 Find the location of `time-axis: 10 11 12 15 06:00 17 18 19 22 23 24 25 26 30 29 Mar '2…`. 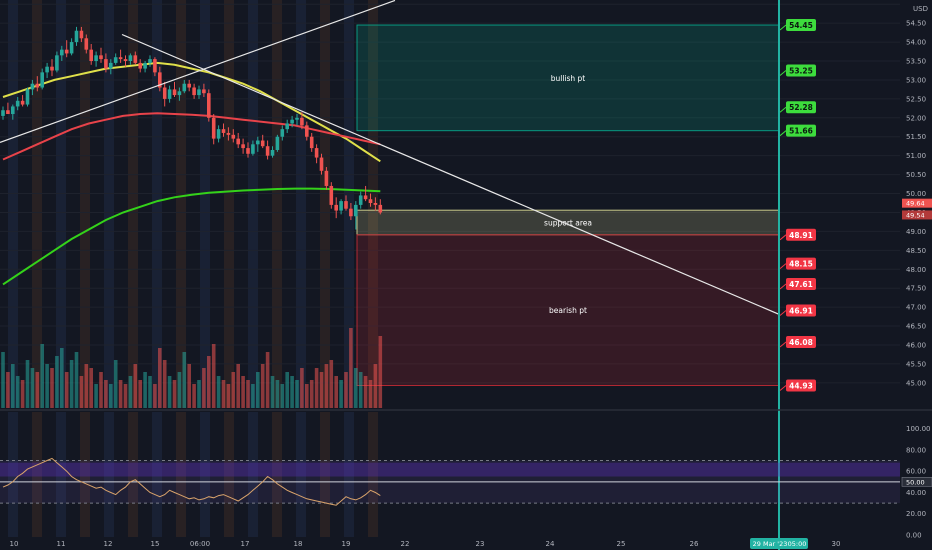

time-axis: 10 11 12 15 06:00 17 18 19 22 23 24 25 26 30 29 Mar '2… is located at coordinates (425, 543).